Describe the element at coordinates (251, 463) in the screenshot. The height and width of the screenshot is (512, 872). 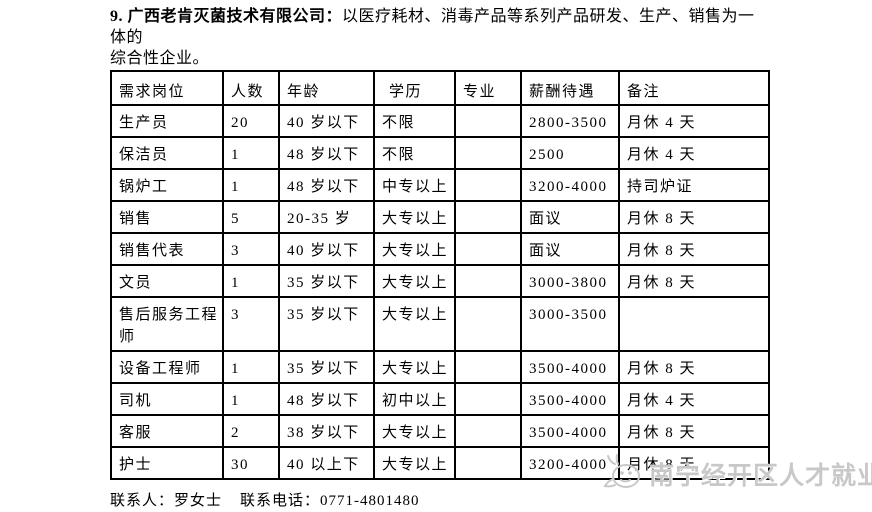
I see `table-cell: 30` at that location.